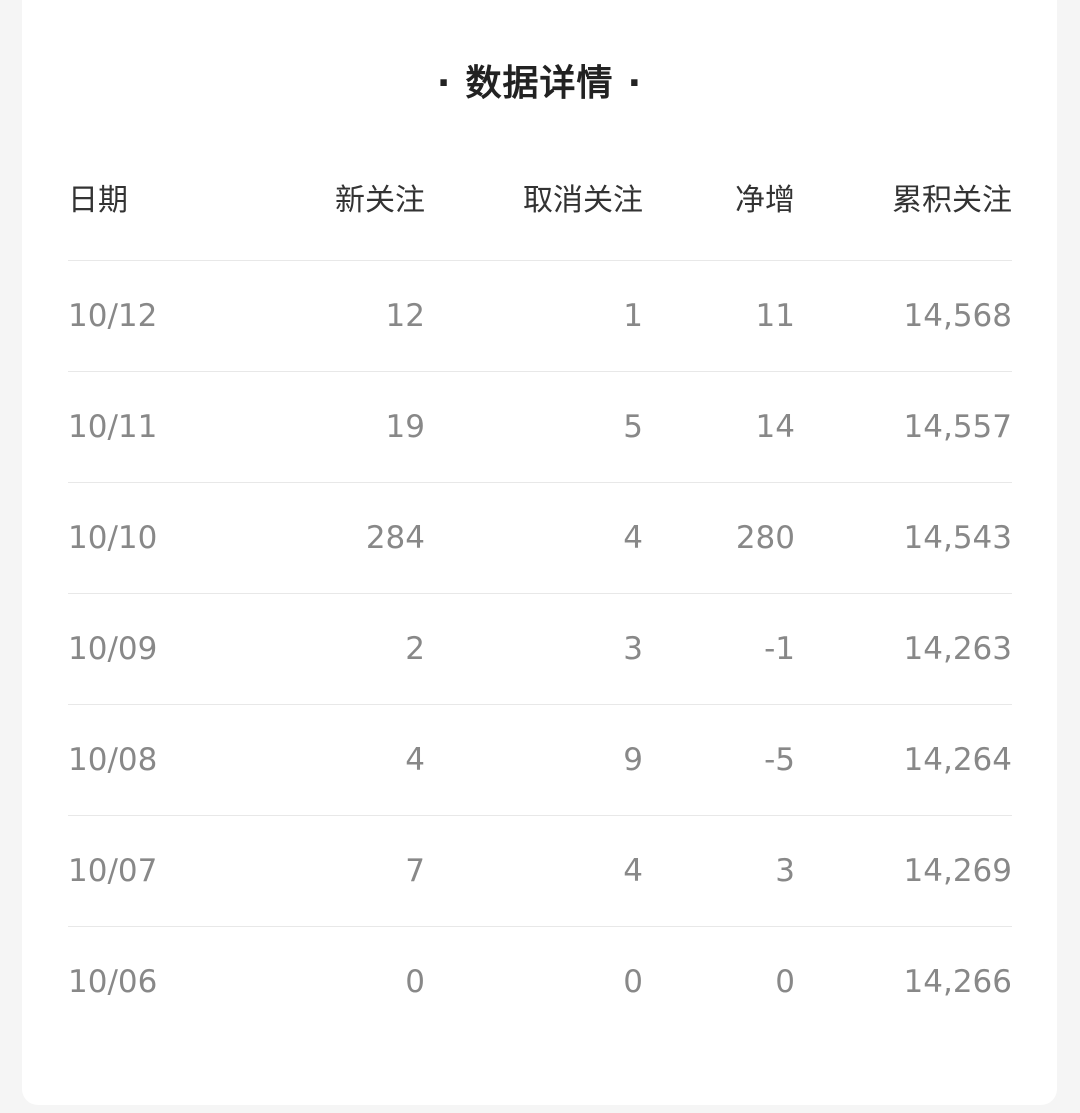 The height and width of the screenshot is (1113, 1080). I want to click on cell-date: 10/06, so click(113, 982).